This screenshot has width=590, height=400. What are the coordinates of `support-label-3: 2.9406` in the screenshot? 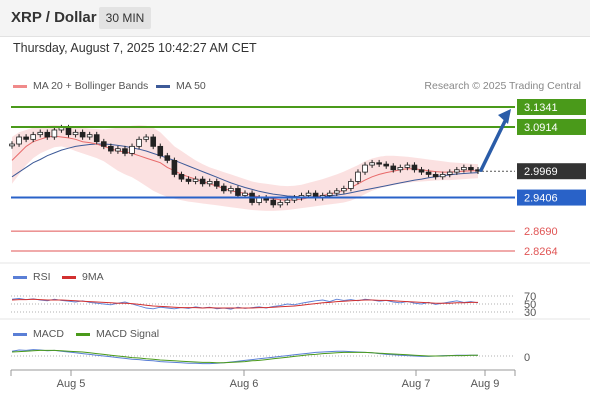 It's located at (541, 199).